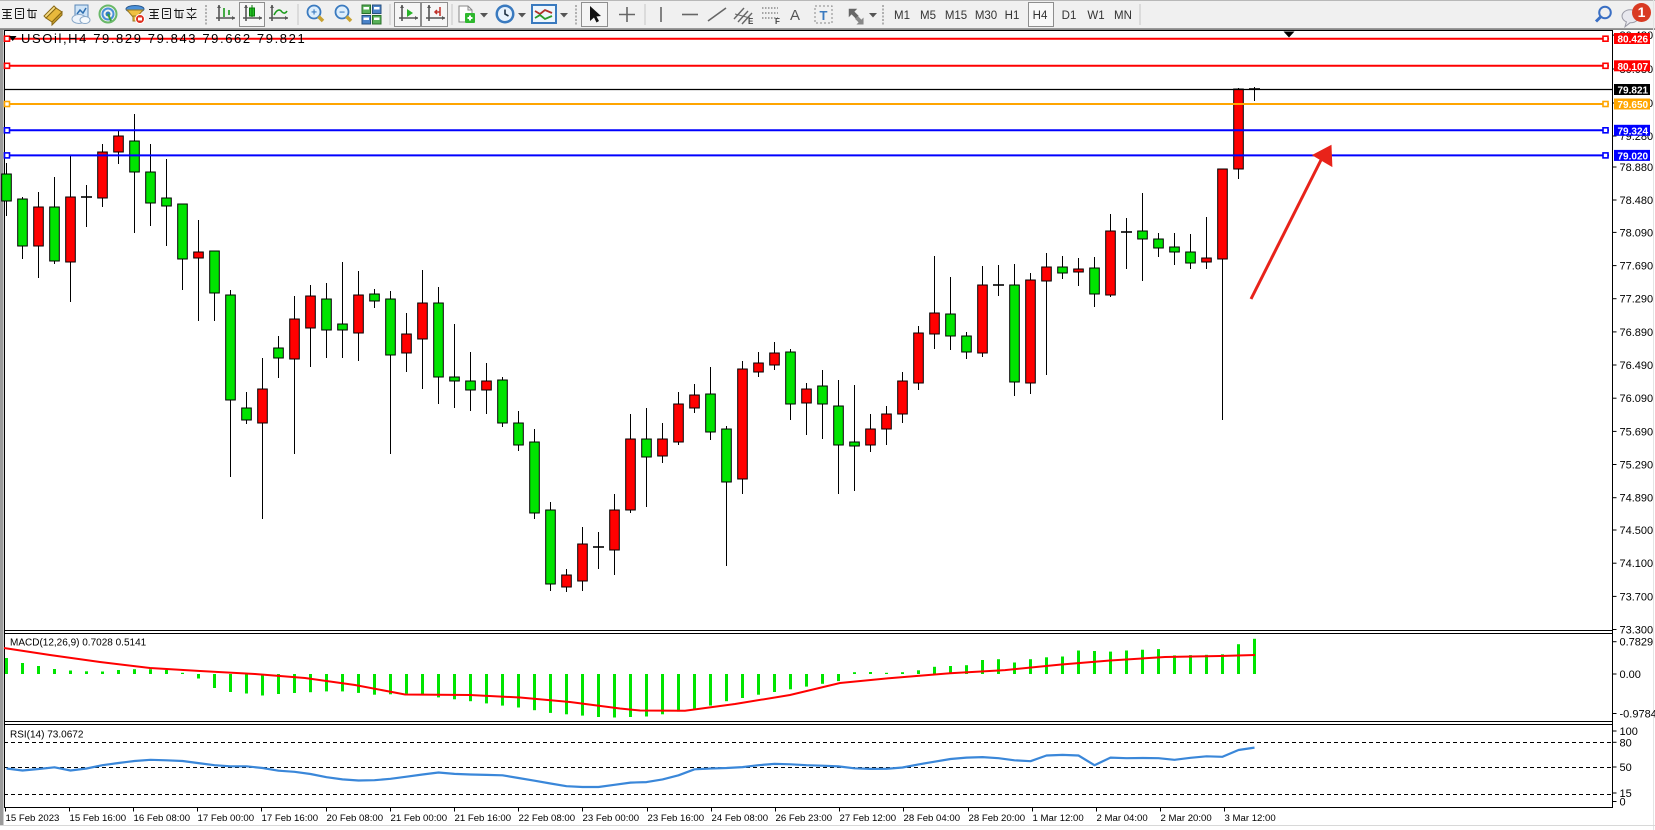  I want to click on svg-text: H1, so click(1012, 16).